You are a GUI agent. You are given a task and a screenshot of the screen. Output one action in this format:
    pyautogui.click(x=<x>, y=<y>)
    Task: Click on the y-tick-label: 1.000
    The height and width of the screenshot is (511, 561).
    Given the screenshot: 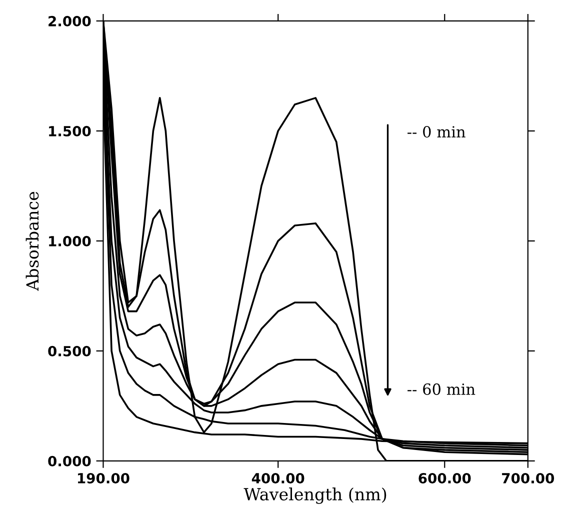 What is the action you would take?
    pyautogui.click(x=70, y=241)
    